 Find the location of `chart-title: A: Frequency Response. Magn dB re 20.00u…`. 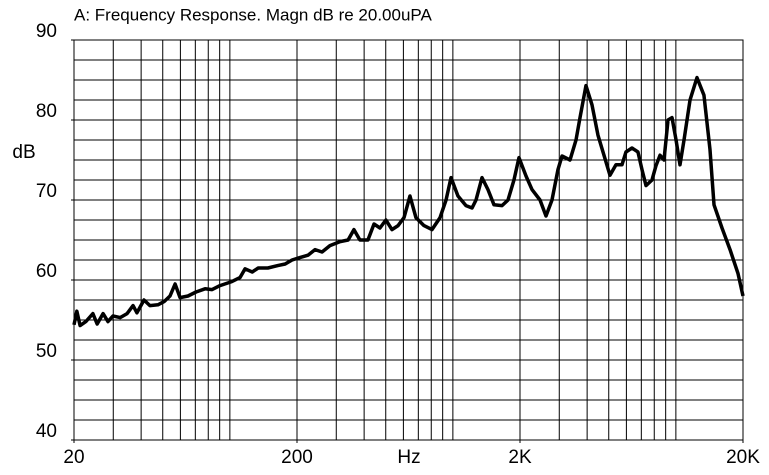

chart-title: A: Frequency Response. Magn dB re 20.00u… is located at coordinates (253, 14).